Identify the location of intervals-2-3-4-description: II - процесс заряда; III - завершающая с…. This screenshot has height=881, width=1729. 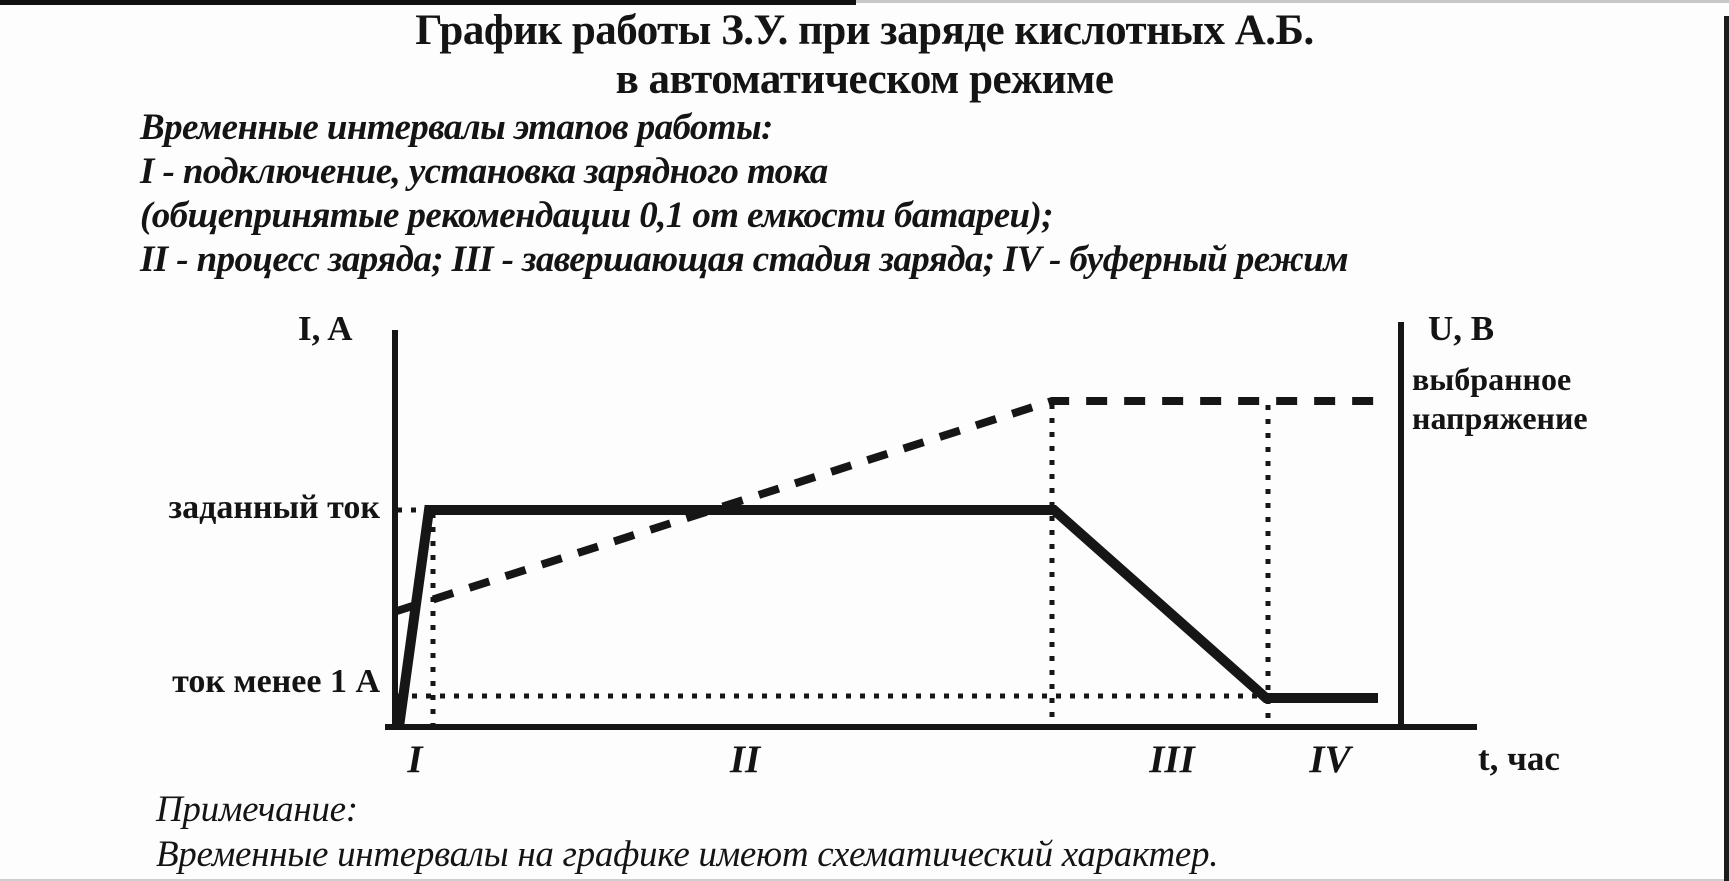
(744, 259).